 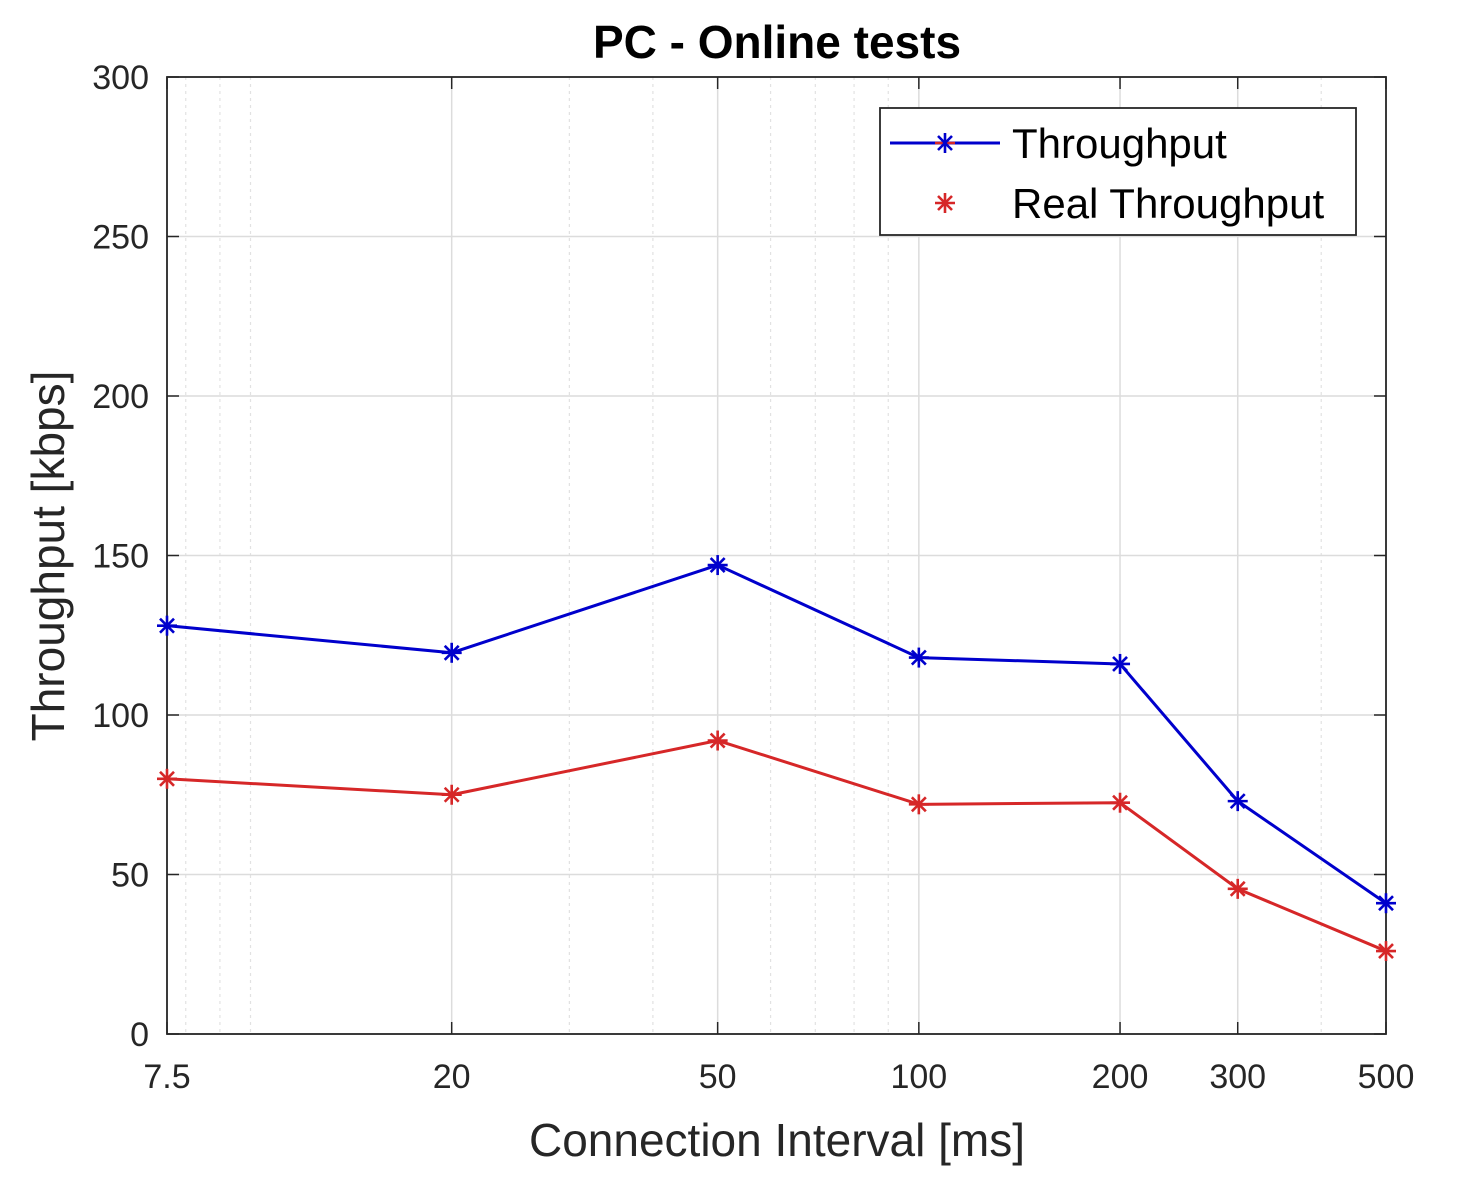 I want to click on y-tick-label: 200, so click(x=120, y=397).